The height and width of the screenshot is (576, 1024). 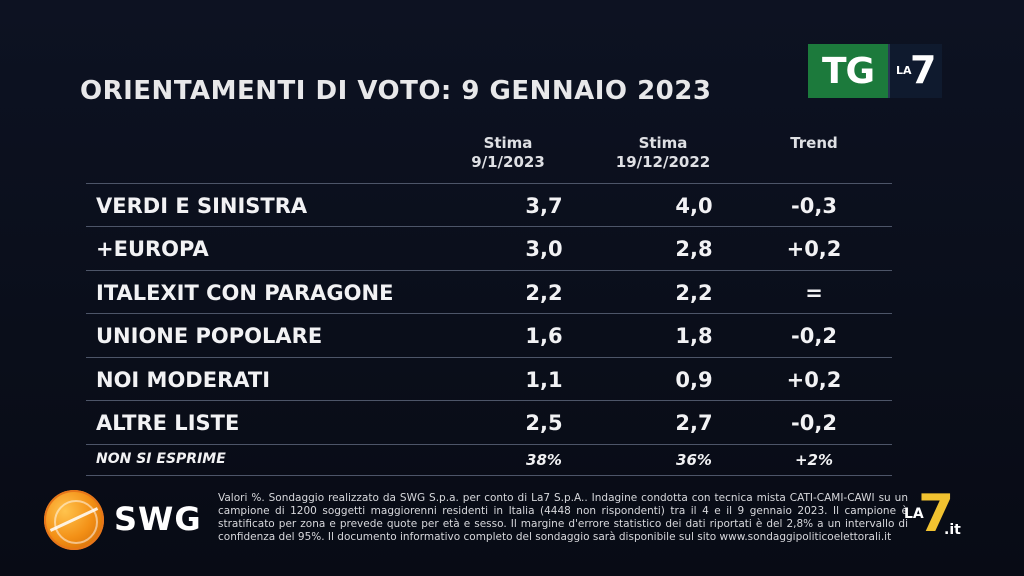 What do you see at coordinates (183, 380) in the screenshot?
I see `party-label: NOI MODERATI` at bounding box center [183, 380].